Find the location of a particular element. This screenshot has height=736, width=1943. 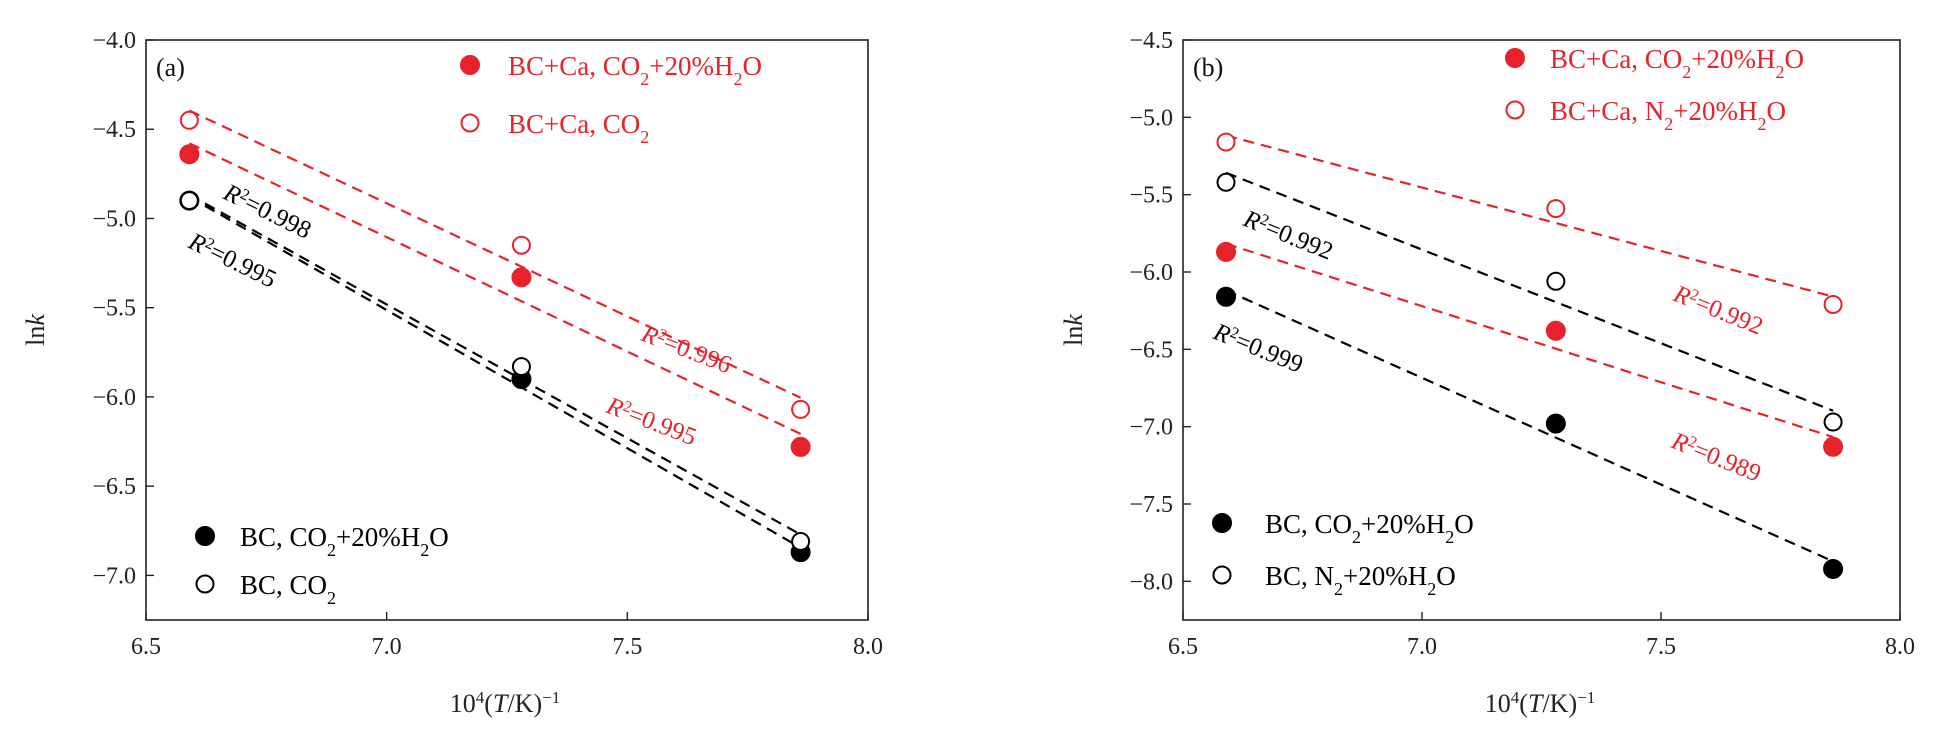

y-tick-label: −4.0 is located at coordinates (114, 41).